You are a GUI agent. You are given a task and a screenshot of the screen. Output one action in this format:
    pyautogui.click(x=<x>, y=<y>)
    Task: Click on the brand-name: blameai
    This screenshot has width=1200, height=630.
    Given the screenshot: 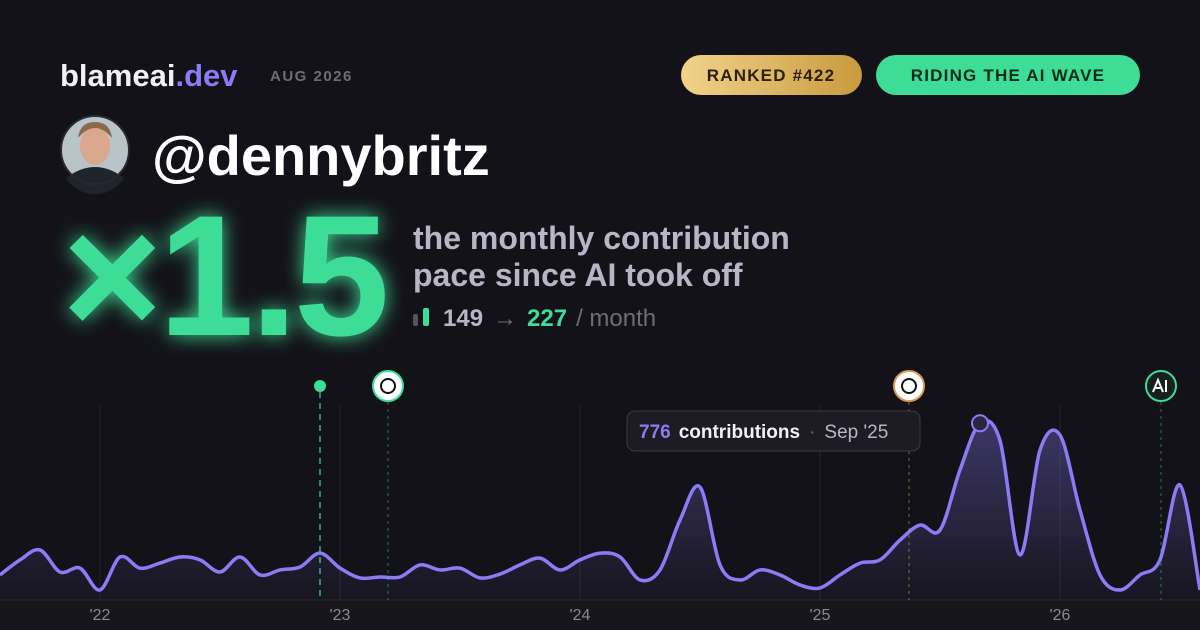 What is the action you would take?
    pyautogui.click(x=117, y=75)
    